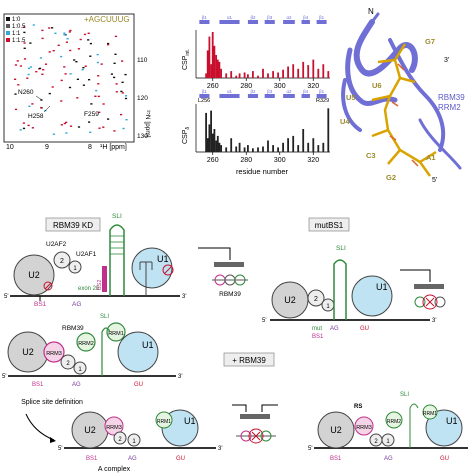  What do you see at coordinates (142, 98) in the screenshot?
I see `y-tick: 120` at bounding box center [142, 98].